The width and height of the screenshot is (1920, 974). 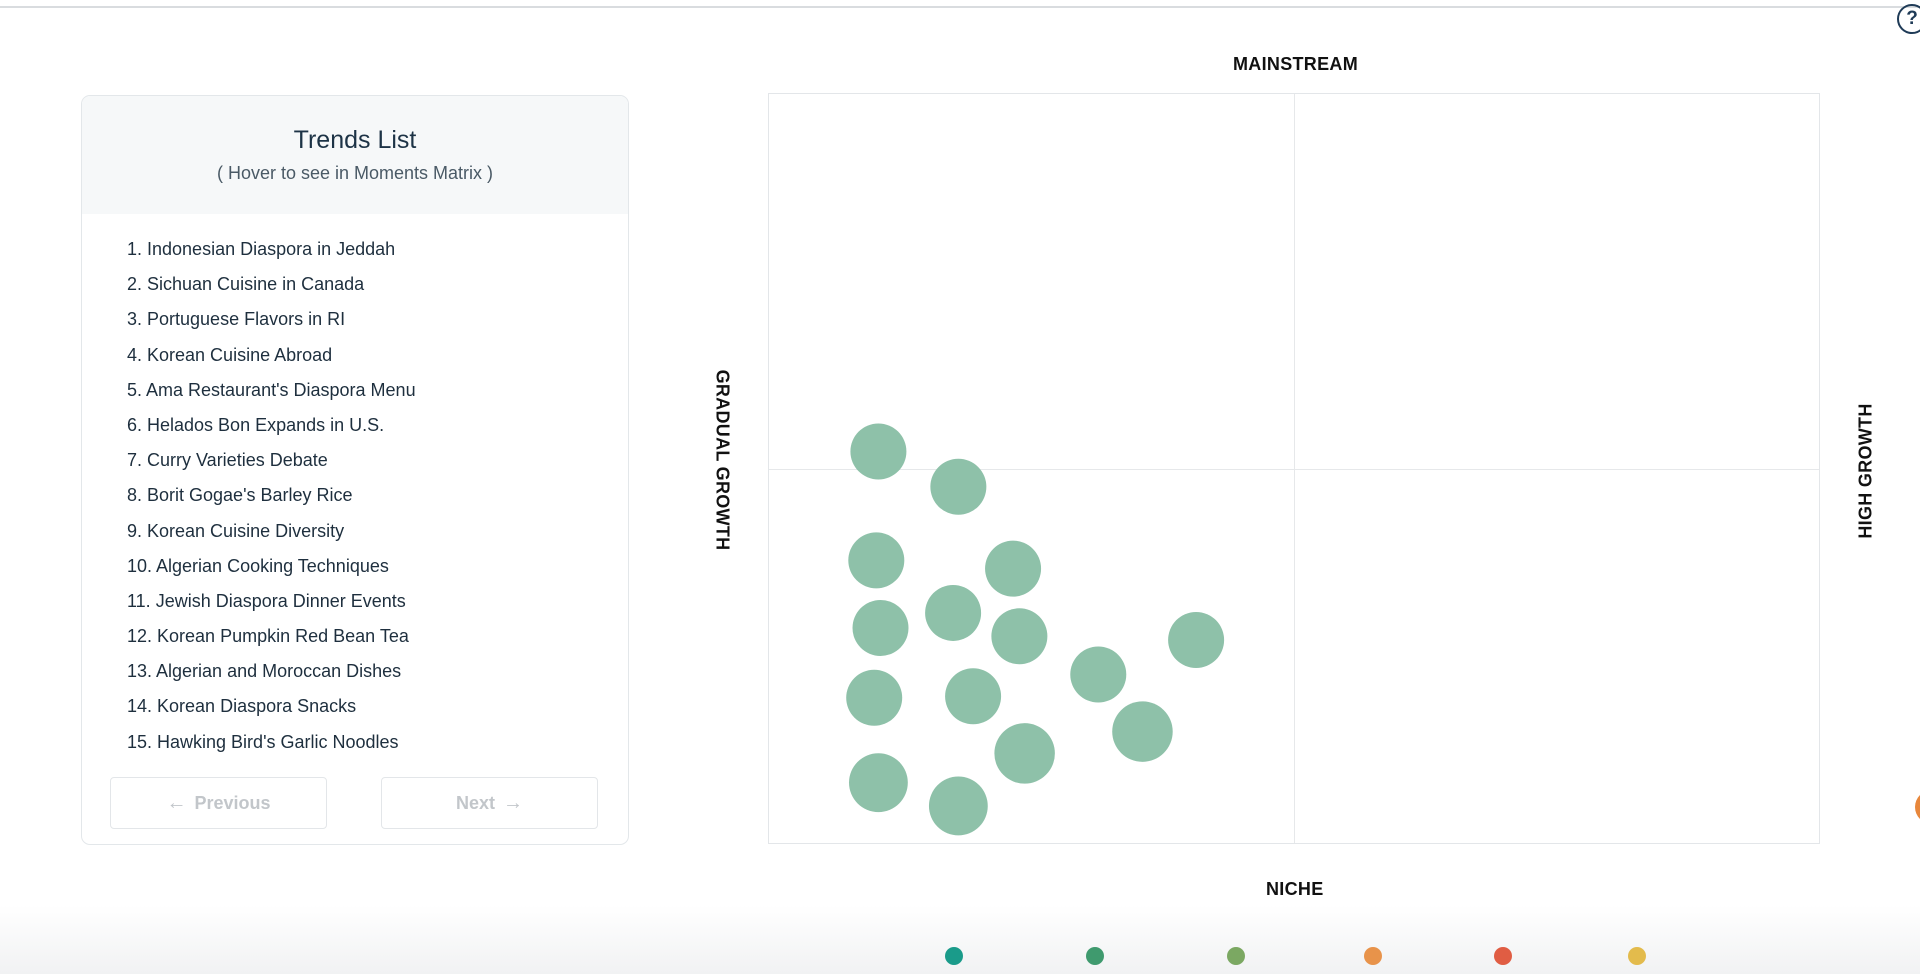 I want to click on arrow-right-icon: →, so click(x=513, y=802).